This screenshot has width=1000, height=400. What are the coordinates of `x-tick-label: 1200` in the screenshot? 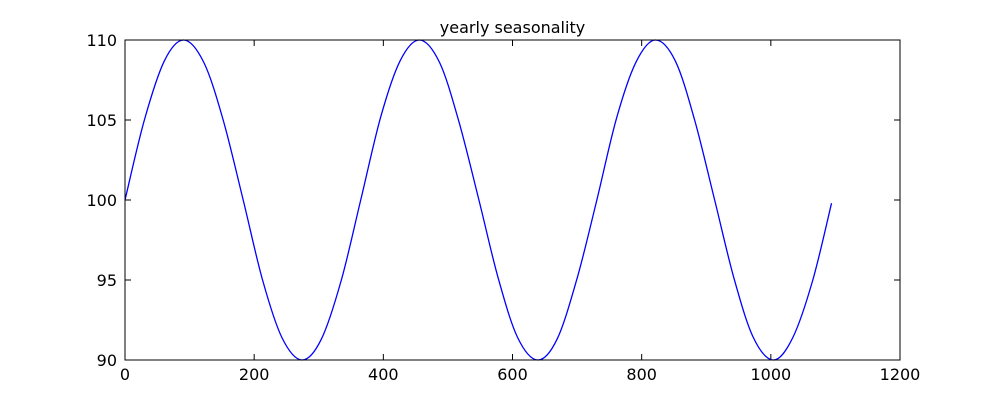 It's located at (900, 374).